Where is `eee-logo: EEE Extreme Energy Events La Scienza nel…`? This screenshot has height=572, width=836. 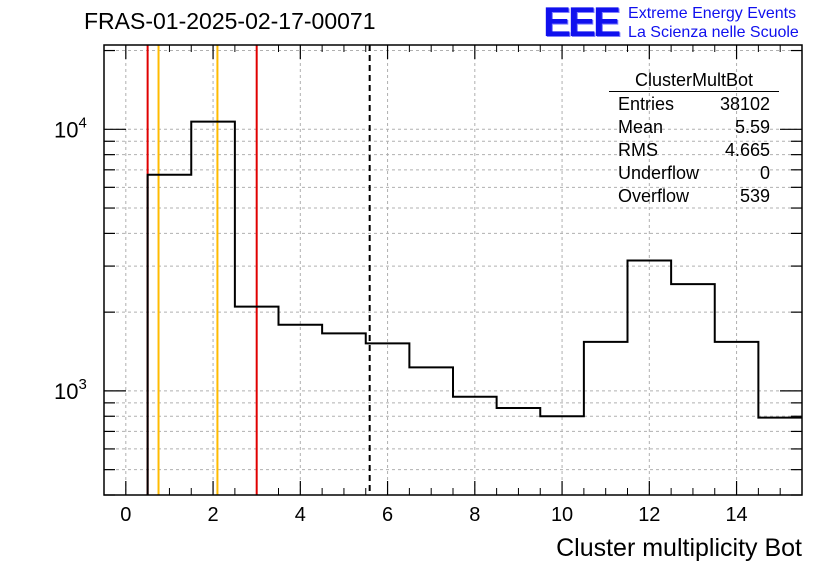 eee-logo: EEE Extreme Energy Events La Scienza nel… is located at coordinates (671, 22).